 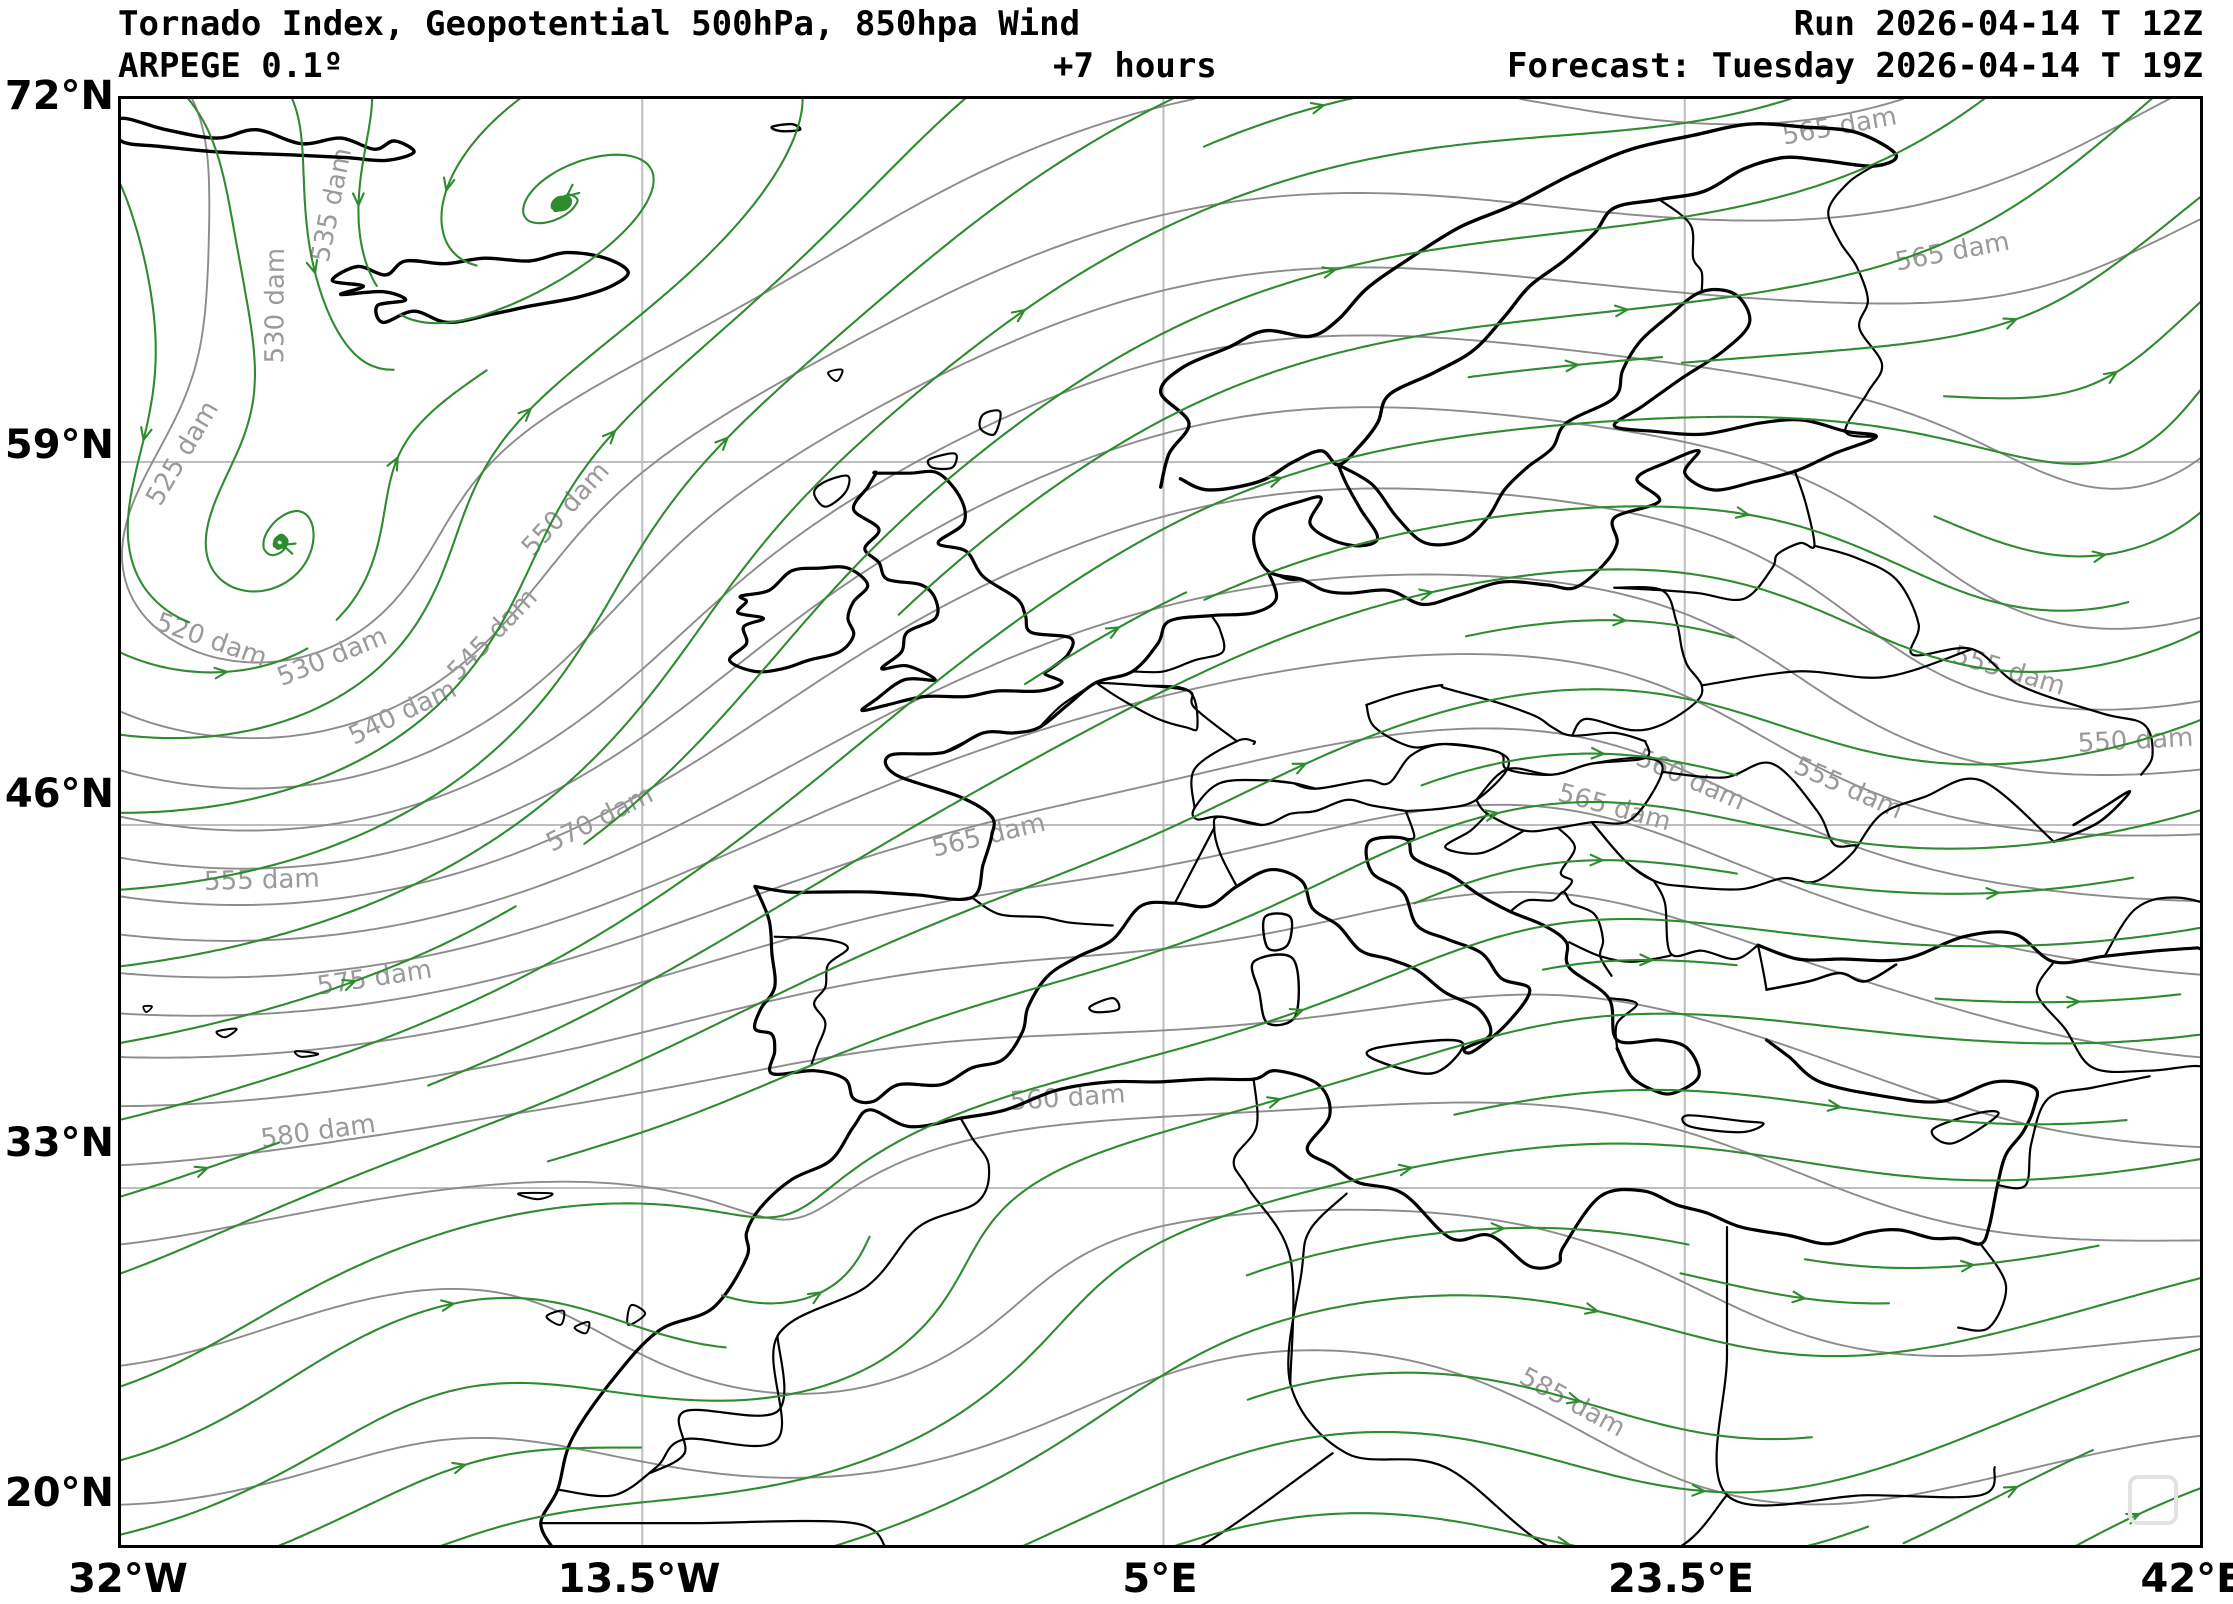 I want to click on contour-label-4: 520 dam, so click(x=211, y=640).